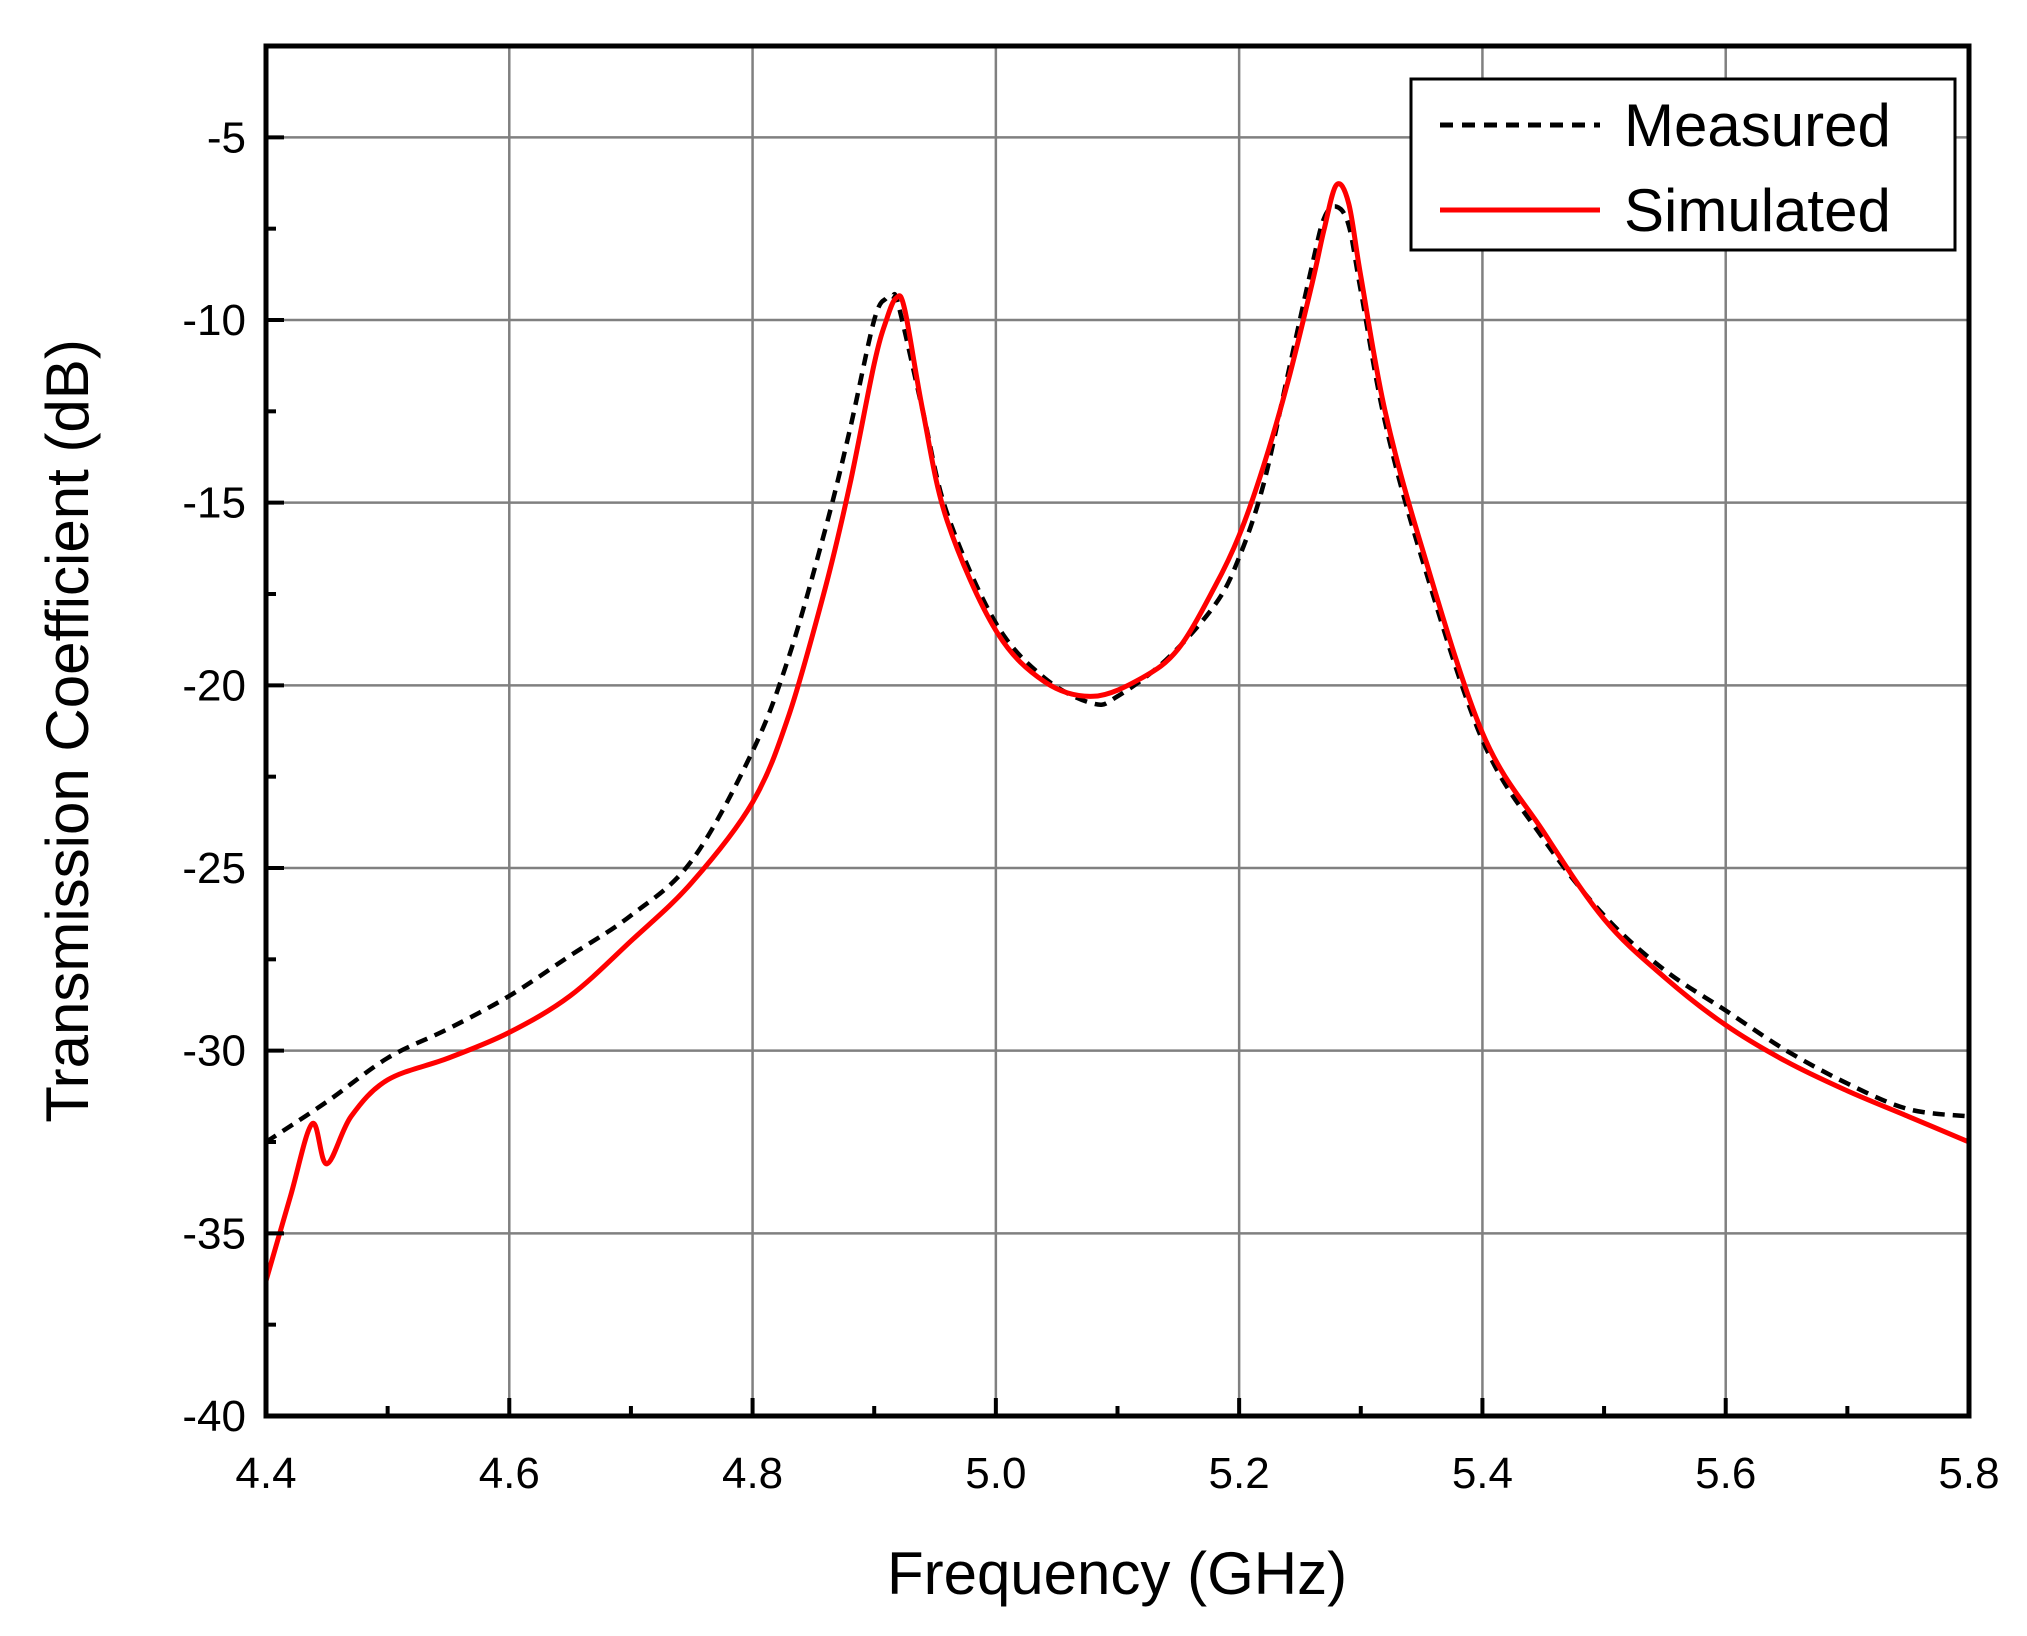 This screenshot has width=2027, height=1636. What do you see at coordinates (214, 868) in the screenshot?
I see `y-tick-label: -25` at bounding box center [214, 868].